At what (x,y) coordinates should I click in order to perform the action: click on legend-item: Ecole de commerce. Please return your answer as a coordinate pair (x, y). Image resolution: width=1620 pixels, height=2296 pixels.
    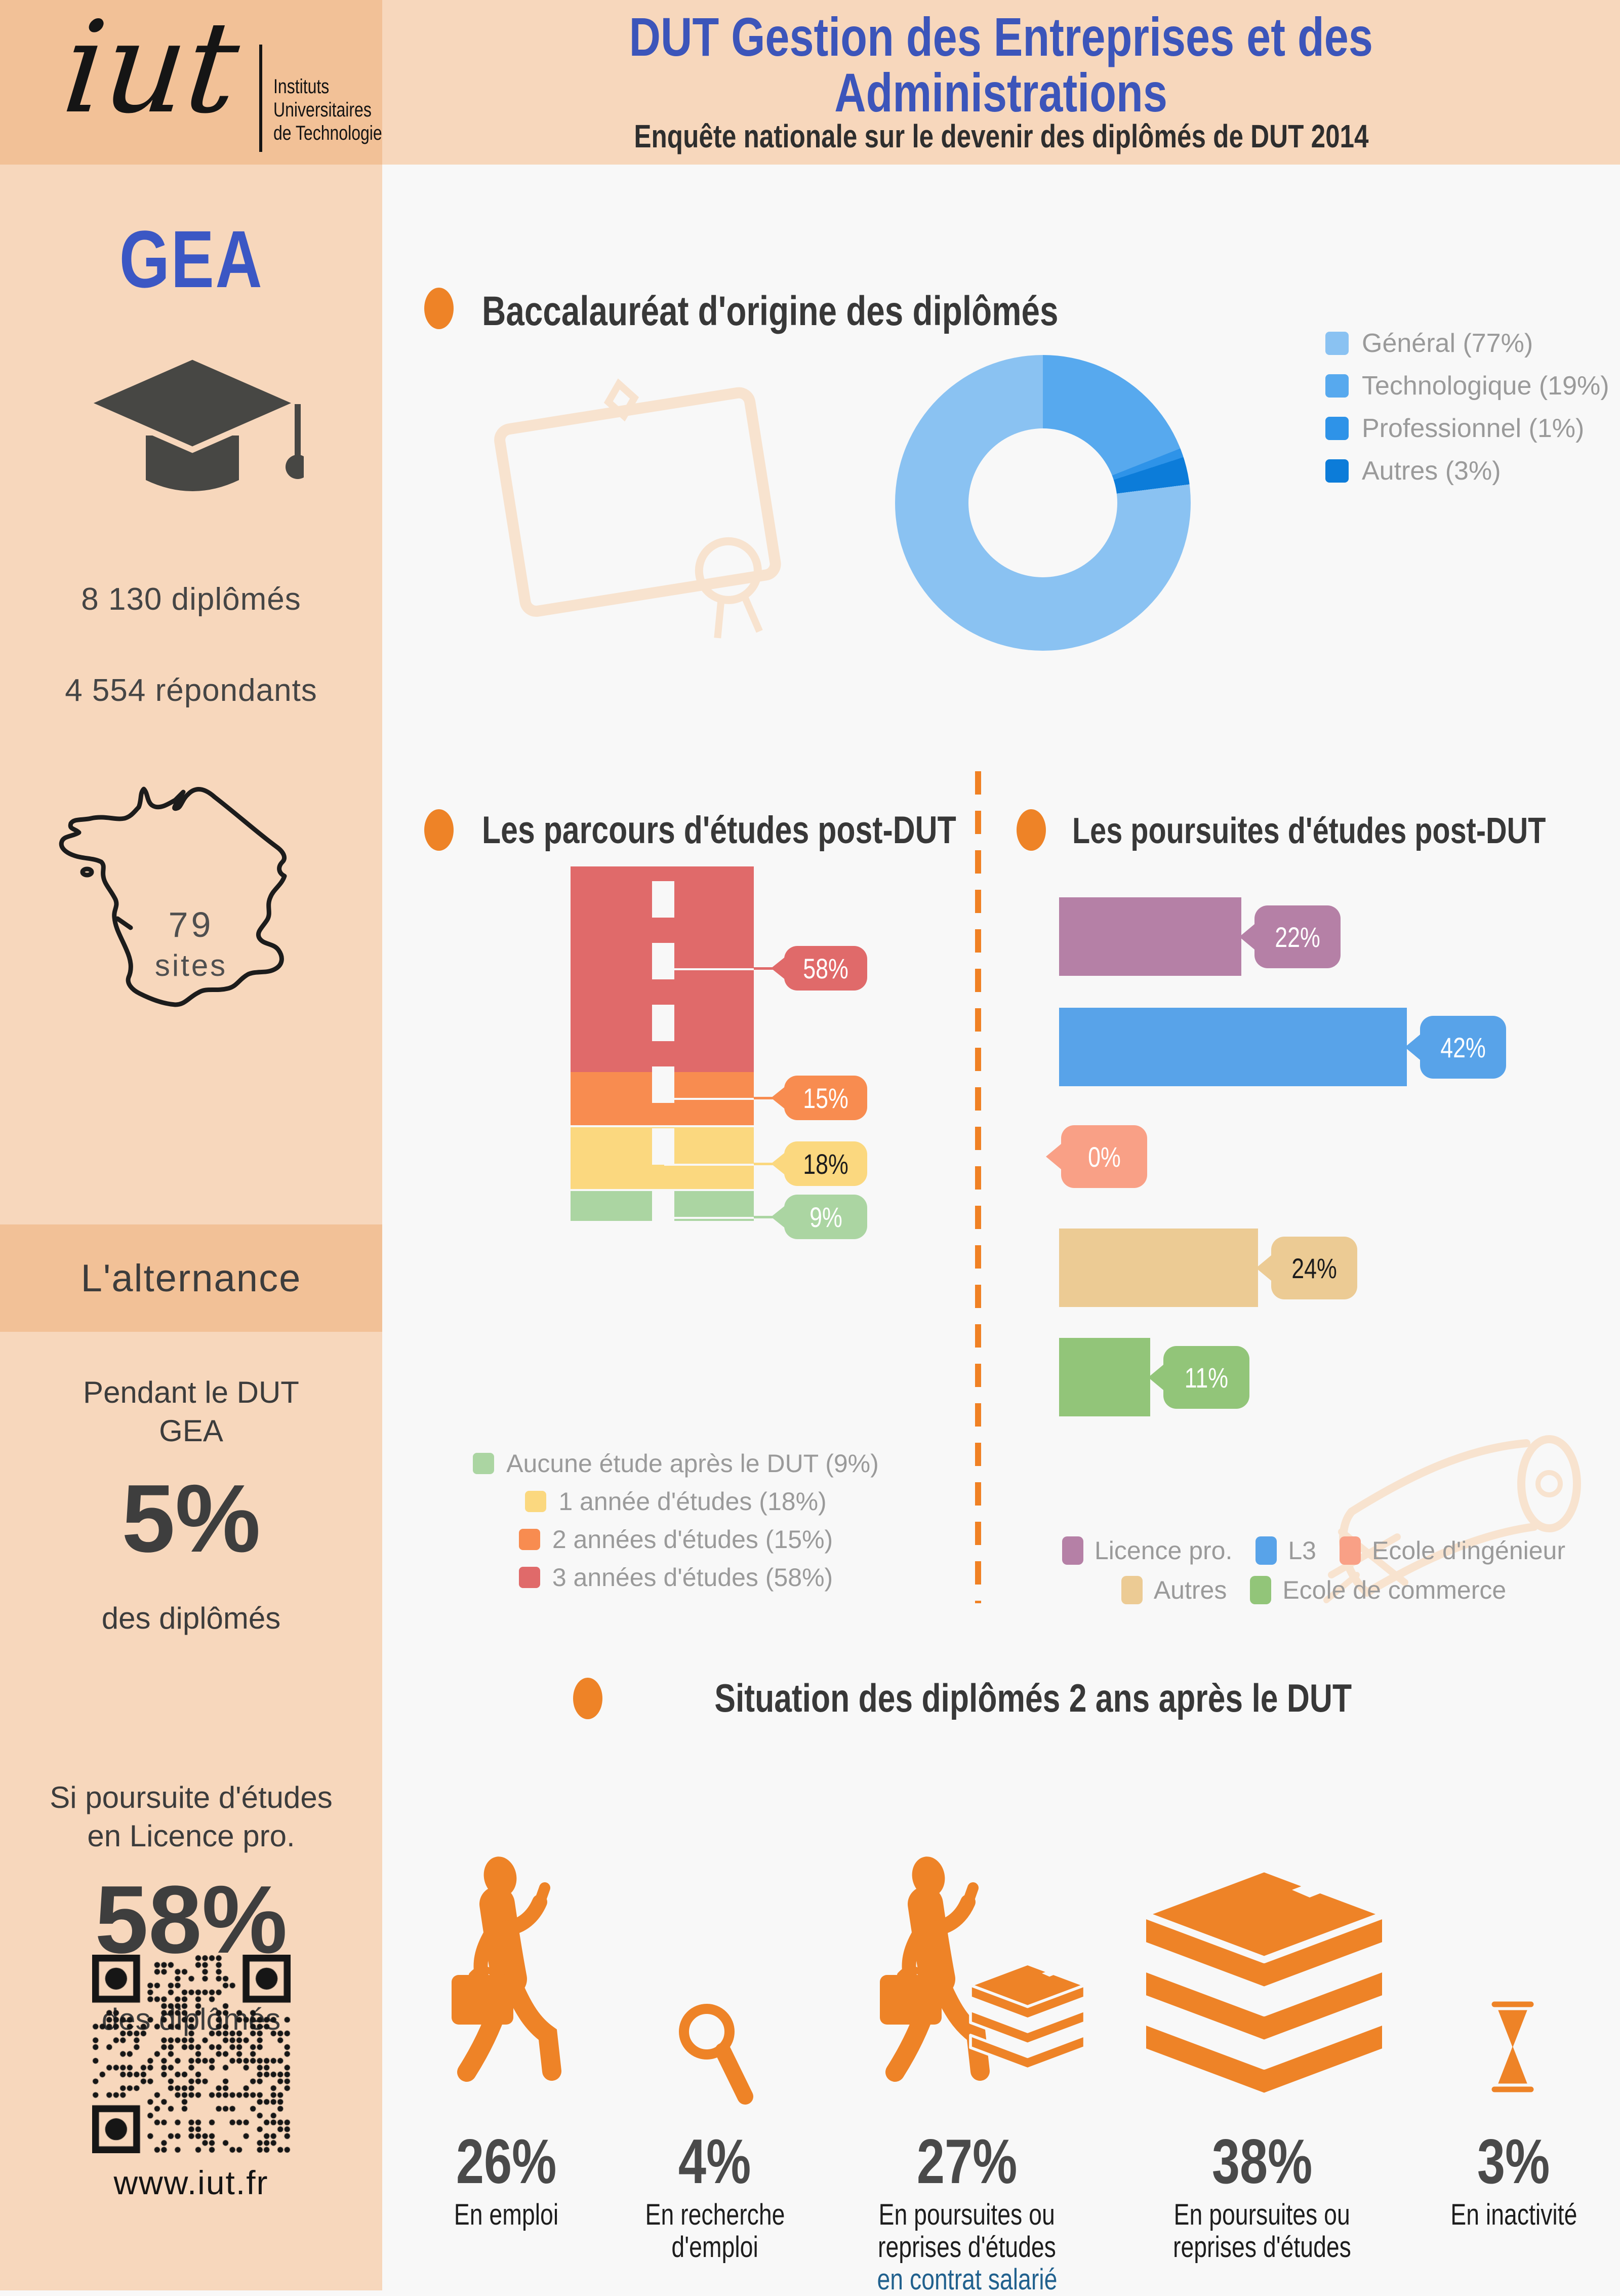
    Looking at the image, I should click on (1378, 1590).